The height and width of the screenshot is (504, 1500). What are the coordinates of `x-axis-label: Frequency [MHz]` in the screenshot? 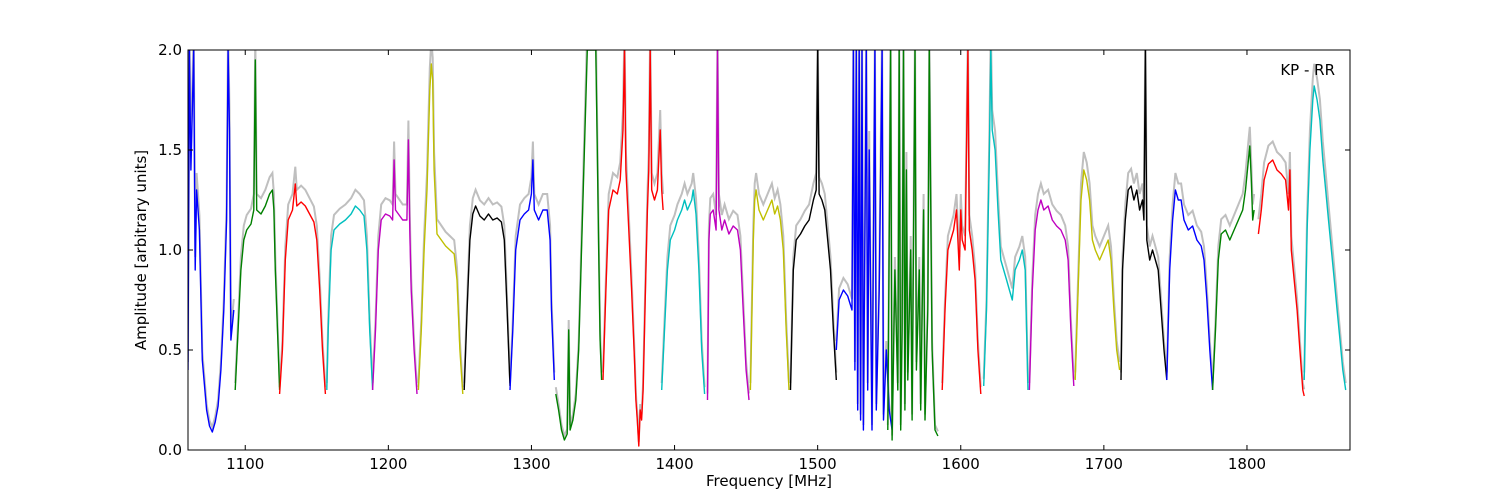 It's located at (769, 481).